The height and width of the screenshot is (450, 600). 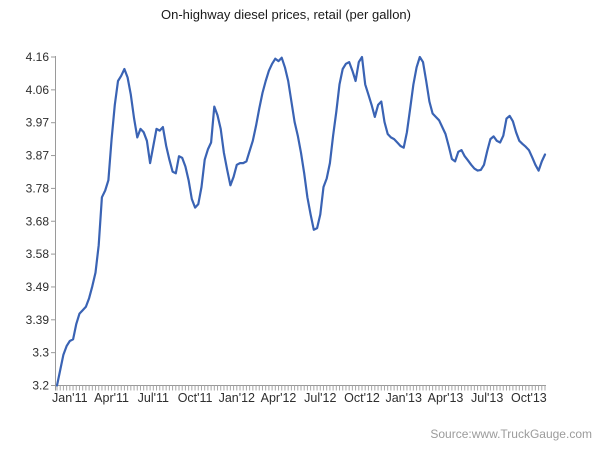 I want to click on x-tick-label: Jan'13, so click(x=403, y=398).